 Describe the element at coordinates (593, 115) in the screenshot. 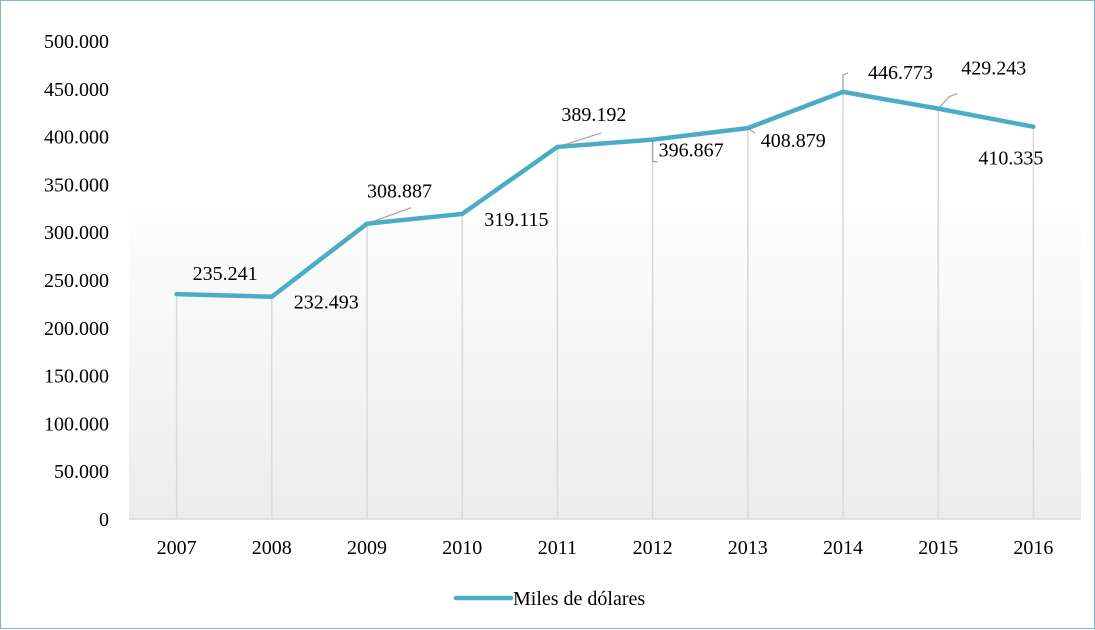

I see `data-label: 389.192` at that location.